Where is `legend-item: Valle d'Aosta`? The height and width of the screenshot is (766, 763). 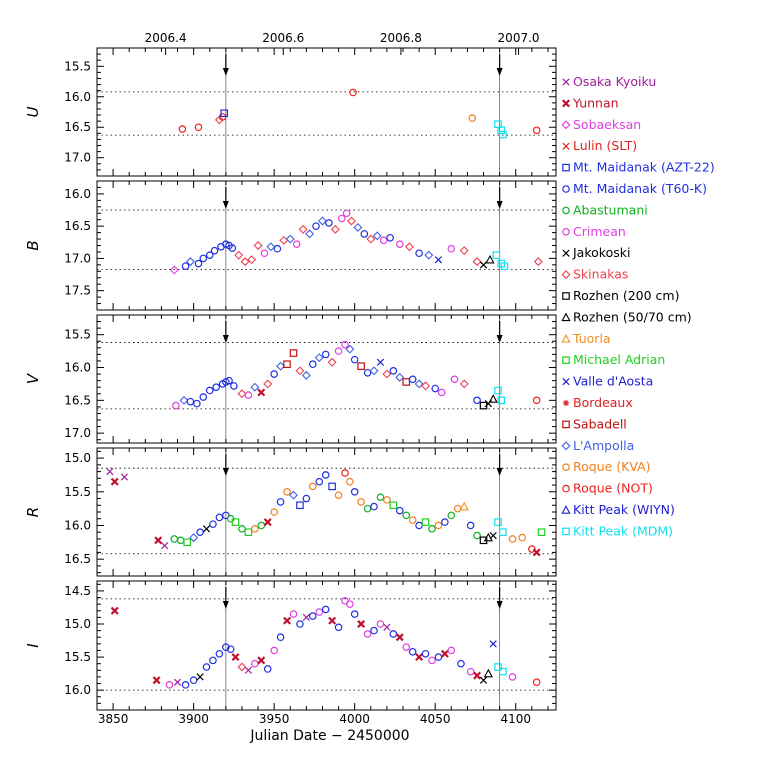
legend-item: Valle d'Aosta is located at coordinates (607, 381).